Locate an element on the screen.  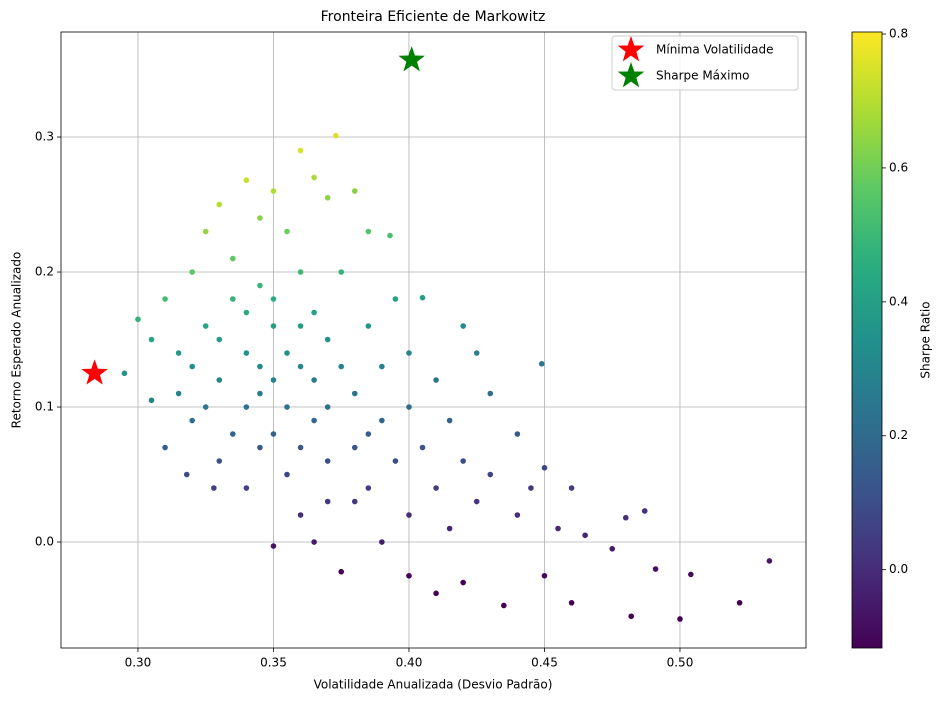
legend-marker is located at coordinates (631, 75).